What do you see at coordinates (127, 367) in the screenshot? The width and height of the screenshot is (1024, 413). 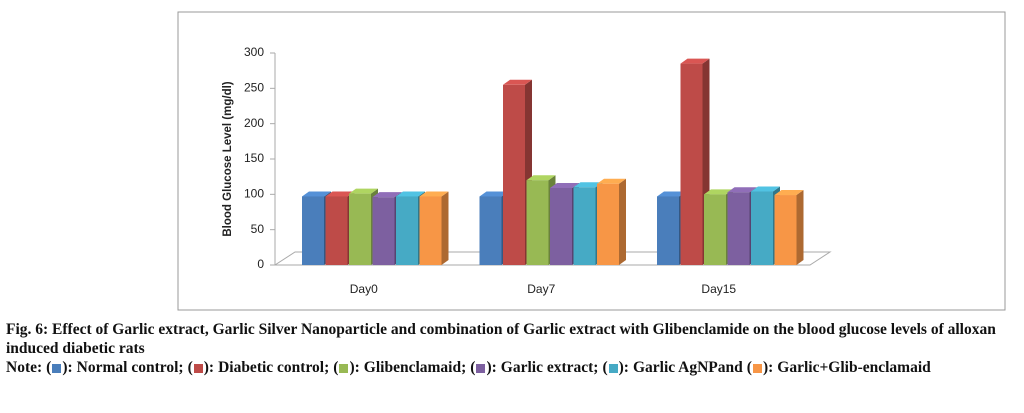 I see `legend-label: Normal control` at bounding box center [127, 367].